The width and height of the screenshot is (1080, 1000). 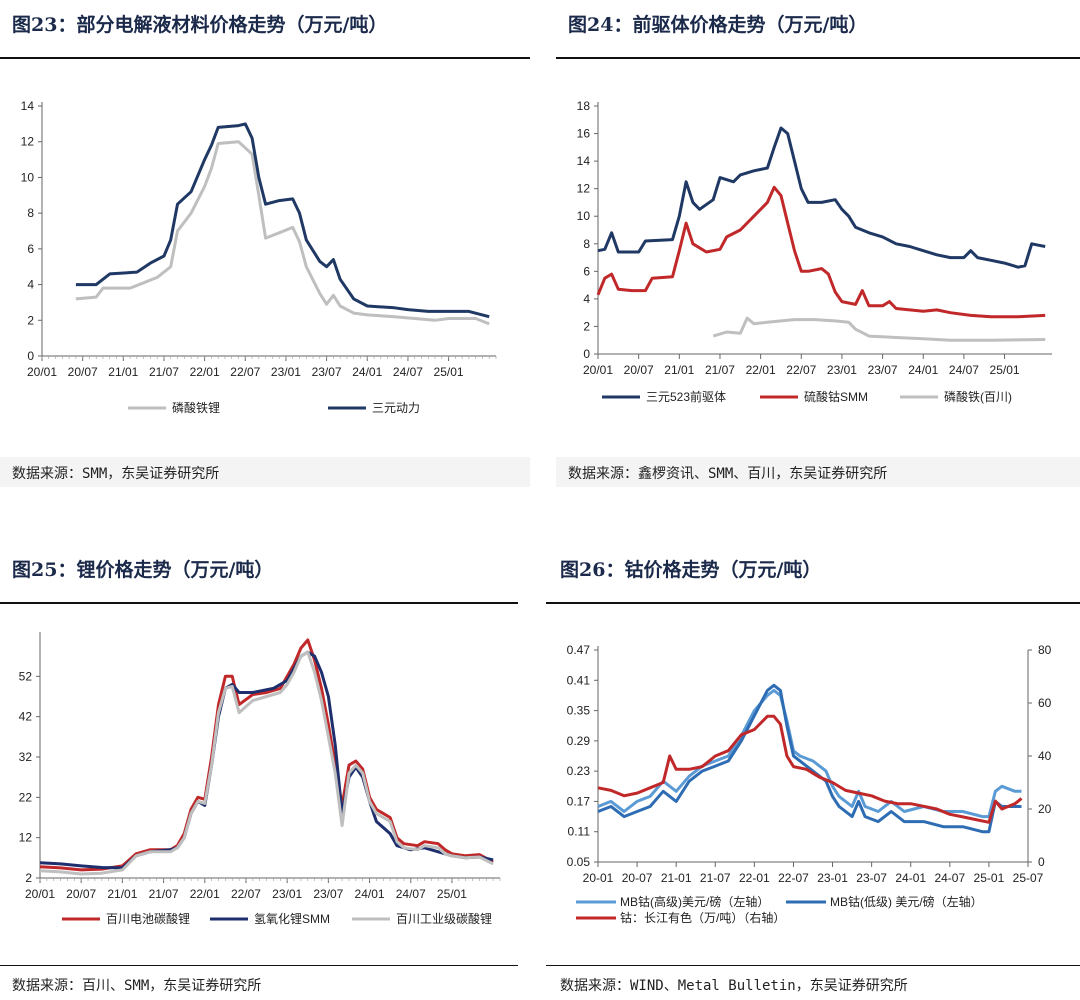 What do you see at coordinates (579, 650) in the screenshot?
I see `y-tick-label: 0.47` at bounding box center [579, 650].